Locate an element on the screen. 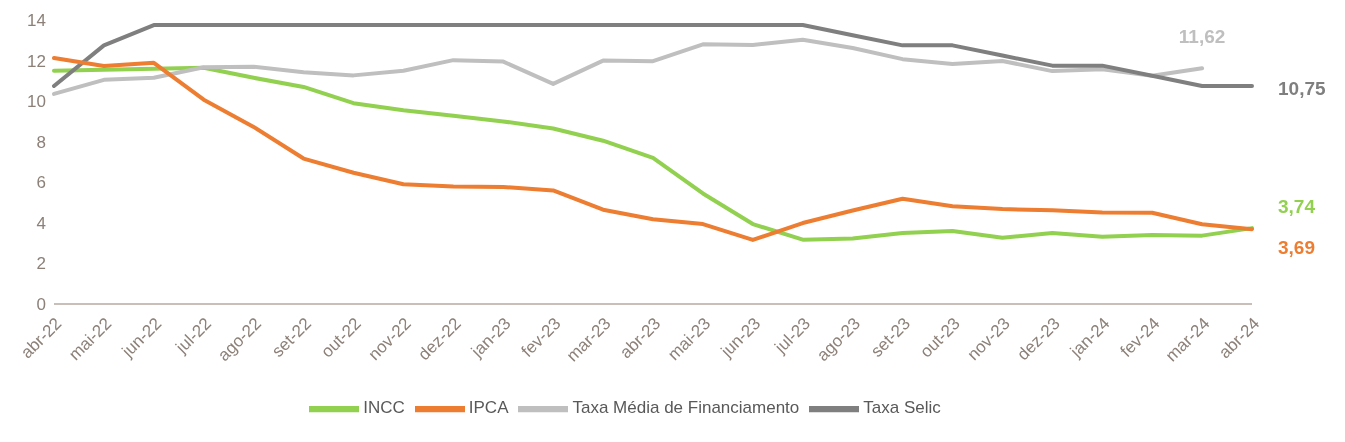  data-label: 3,74 is located at coordinates (1297, 207).